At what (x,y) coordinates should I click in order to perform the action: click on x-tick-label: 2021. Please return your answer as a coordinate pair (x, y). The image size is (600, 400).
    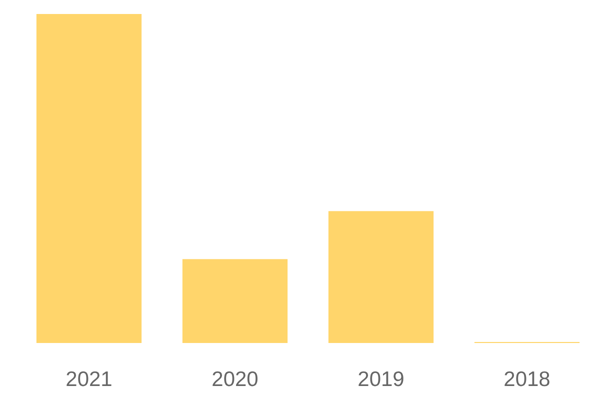
    Looking at the image, I should click on (89, 379).